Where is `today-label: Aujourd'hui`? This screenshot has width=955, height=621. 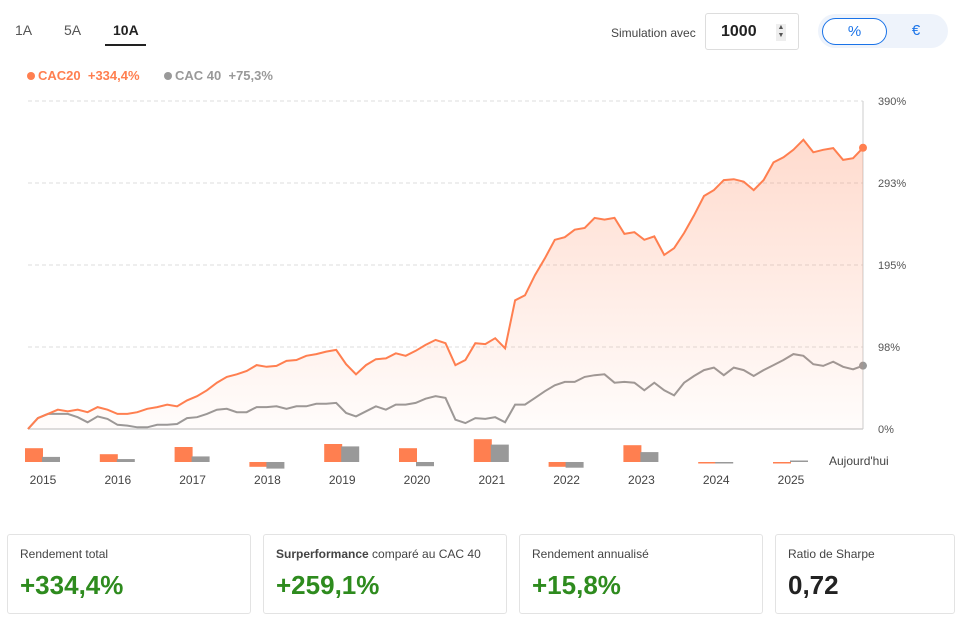
today-label: Aujourd'hui is located at coordinates (859, 461).